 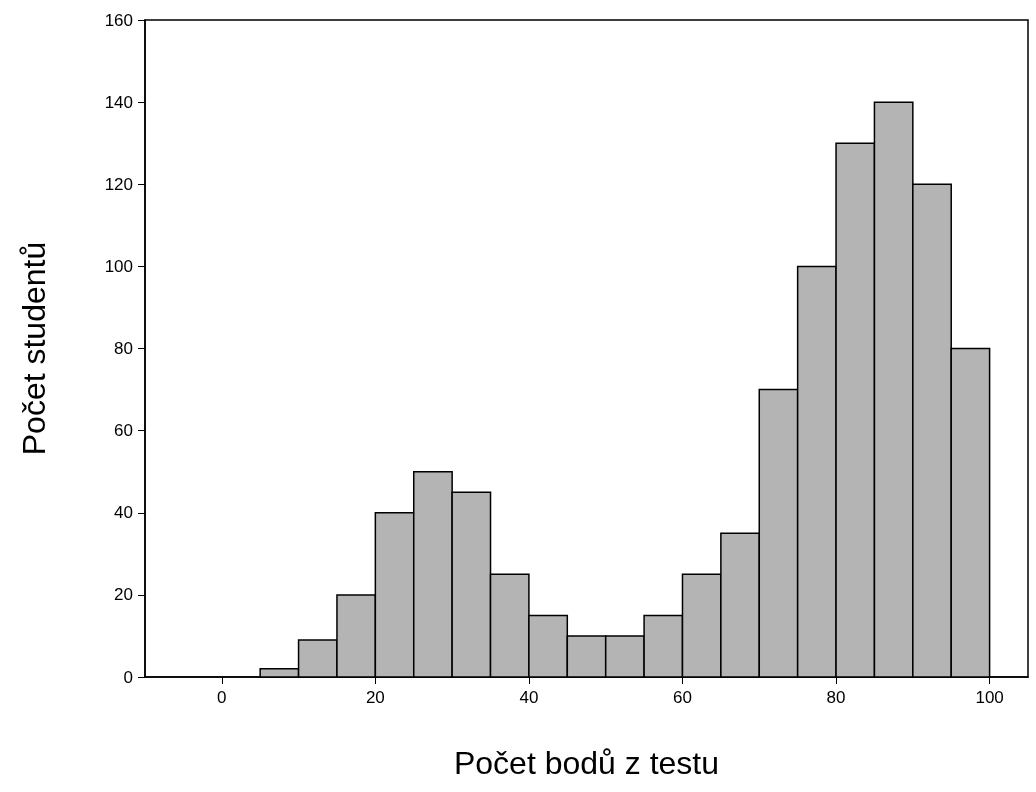 What do you see at coordinates (118, 266) in the screenshot?
I see `y-tick-label: 100` at bounding box center [118, 266].